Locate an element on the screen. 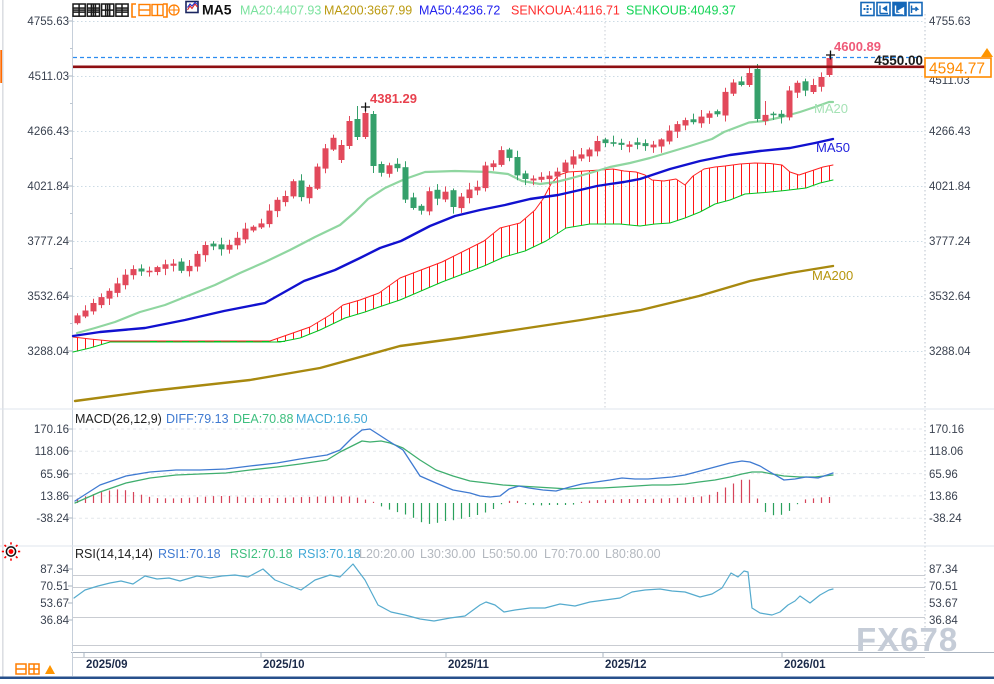  svg-text: L30:30.00 is located at coordinates (448, 554).